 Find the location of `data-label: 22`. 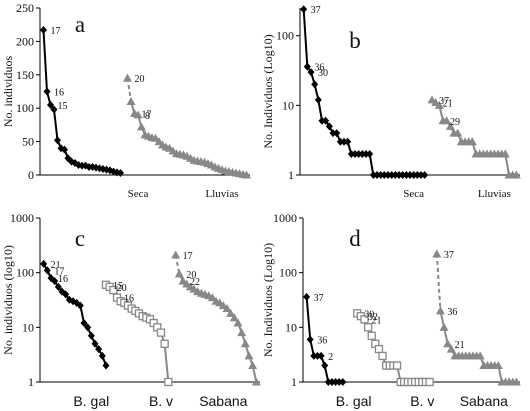

data-label: 22 is located at coordinates (195, 282).